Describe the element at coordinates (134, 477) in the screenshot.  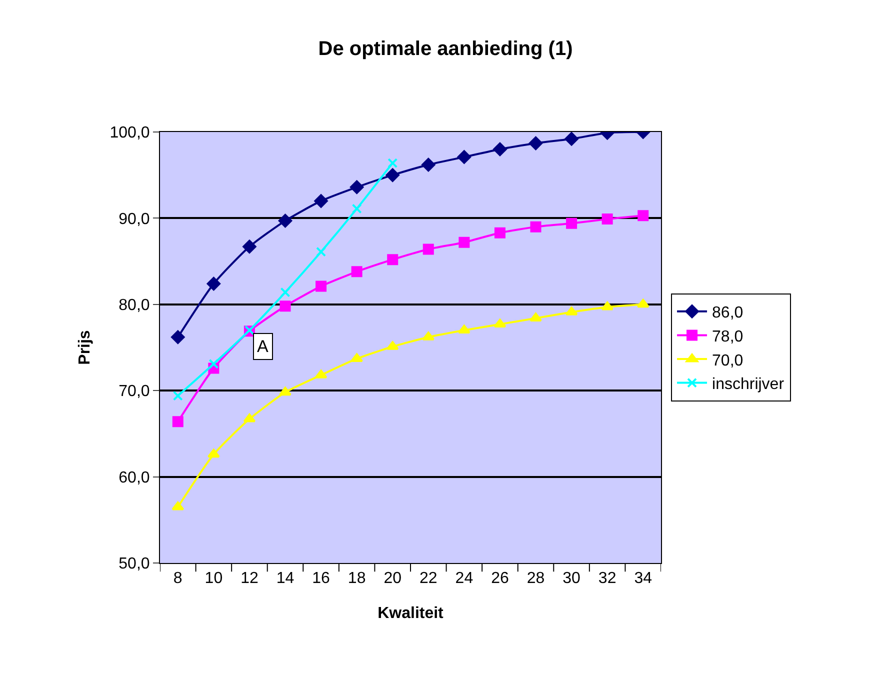
I see `y-tick-label: 60,0` at that location.